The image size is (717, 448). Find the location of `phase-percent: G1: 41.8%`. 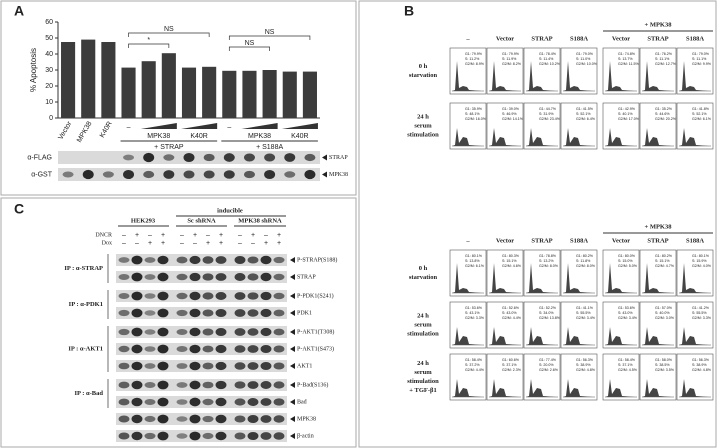

phase-percent: G1: 41.8% is located at coordinates (701, 109).